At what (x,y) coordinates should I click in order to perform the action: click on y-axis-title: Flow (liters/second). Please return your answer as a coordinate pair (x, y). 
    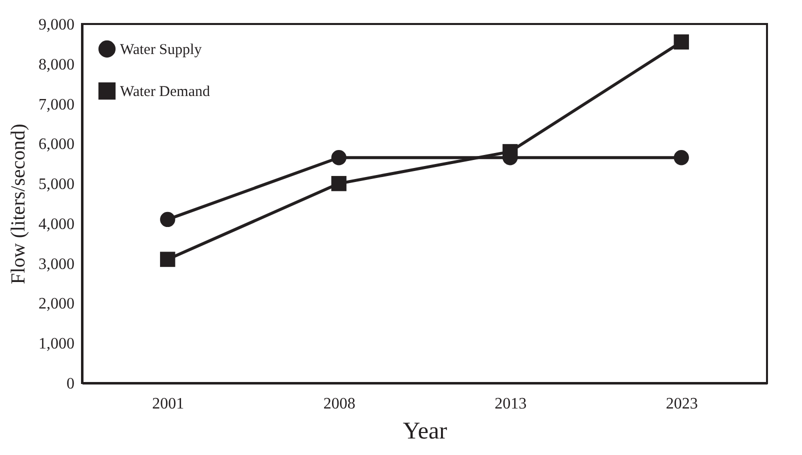
    Looking at the image, I should click on (19, 204).